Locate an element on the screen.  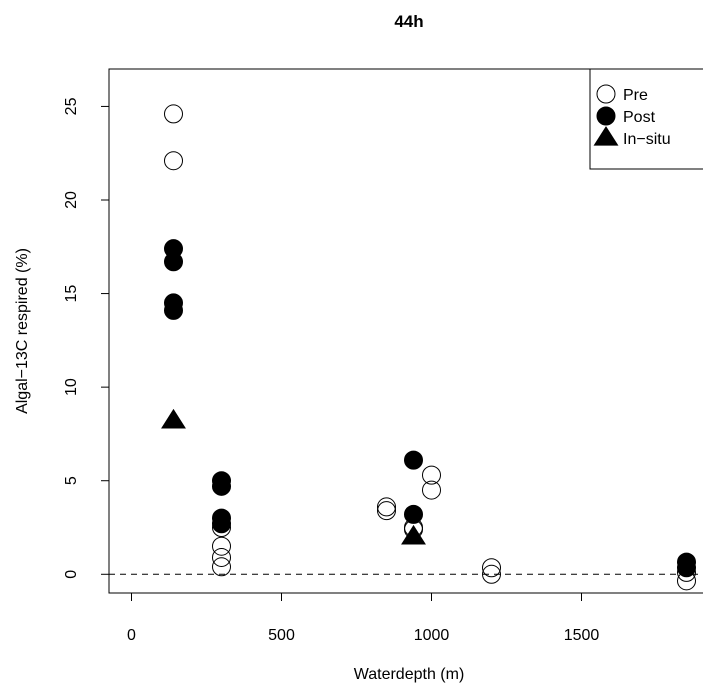
legend: Pre Post In−situ is located at coordinates (646, 119).